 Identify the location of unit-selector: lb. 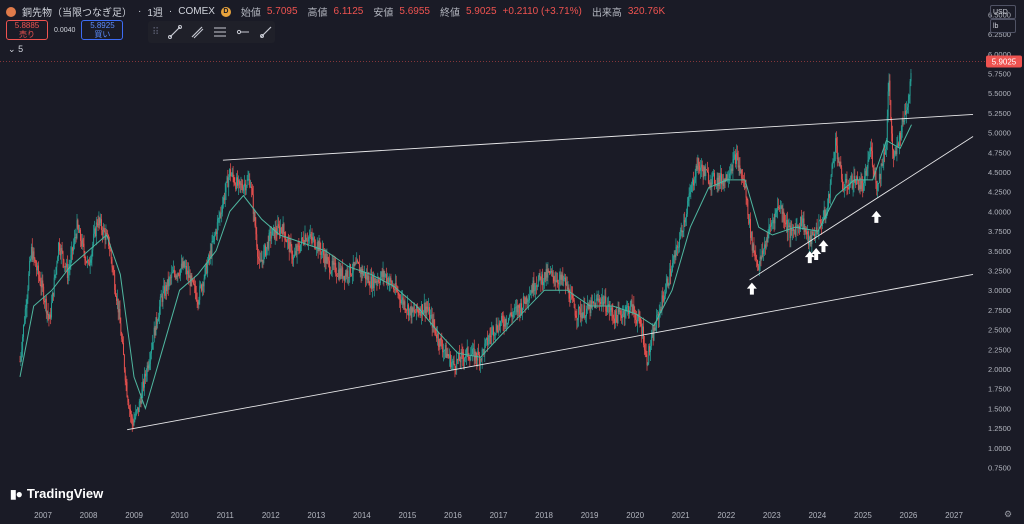
(1003, 26).